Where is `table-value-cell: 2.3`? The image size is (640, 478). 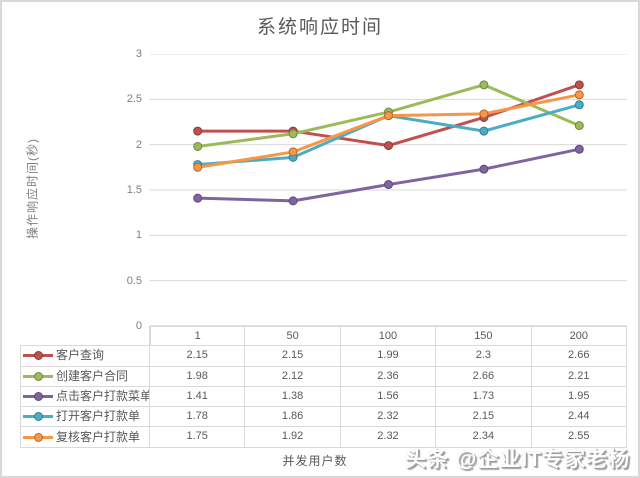
table-value-cell: 2.3 is located at coordinates (484, 356).